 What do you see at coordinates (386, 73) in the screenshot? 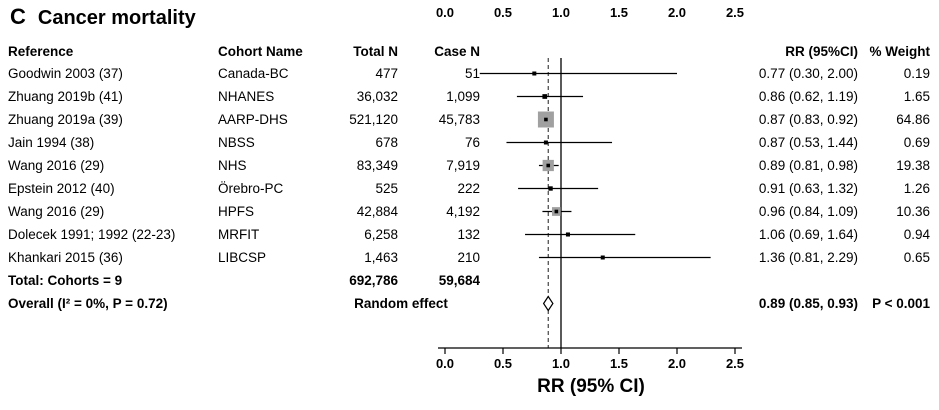
I see `study-total-n: 477` at bounding box center [386, 73].